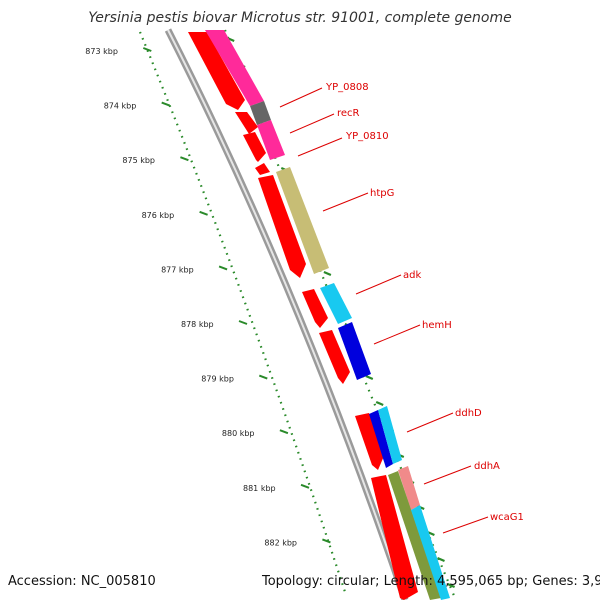  What do you see at coordinates (197, 324) in the screenshot?
I see `ruler-label: 878 kbp` at bounding box center [197, 324].